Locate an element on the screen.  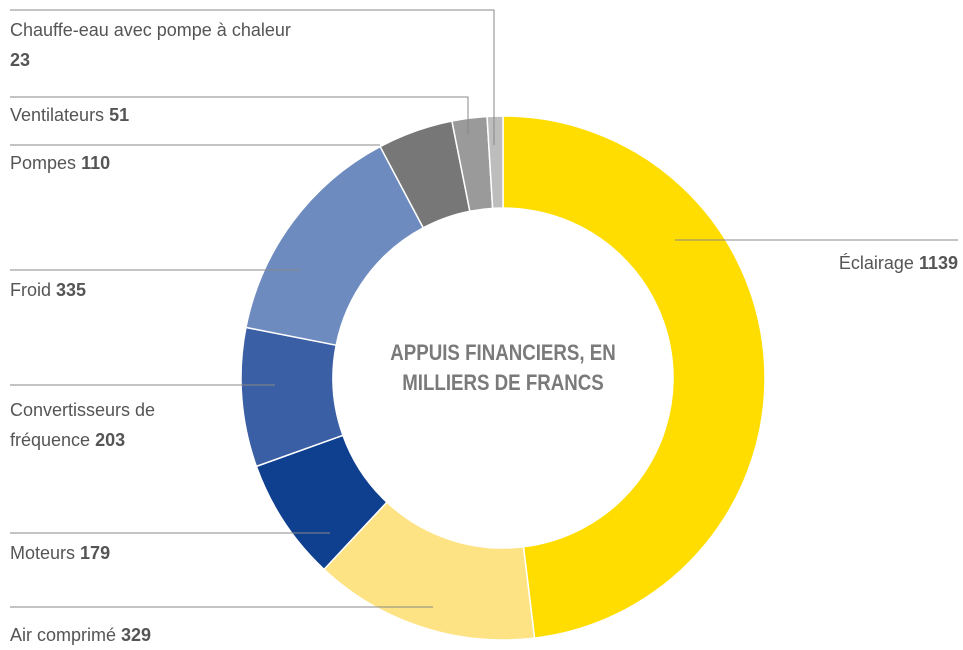
slice-label: Ventilateurs 51 is located at coordinates (160, 115).